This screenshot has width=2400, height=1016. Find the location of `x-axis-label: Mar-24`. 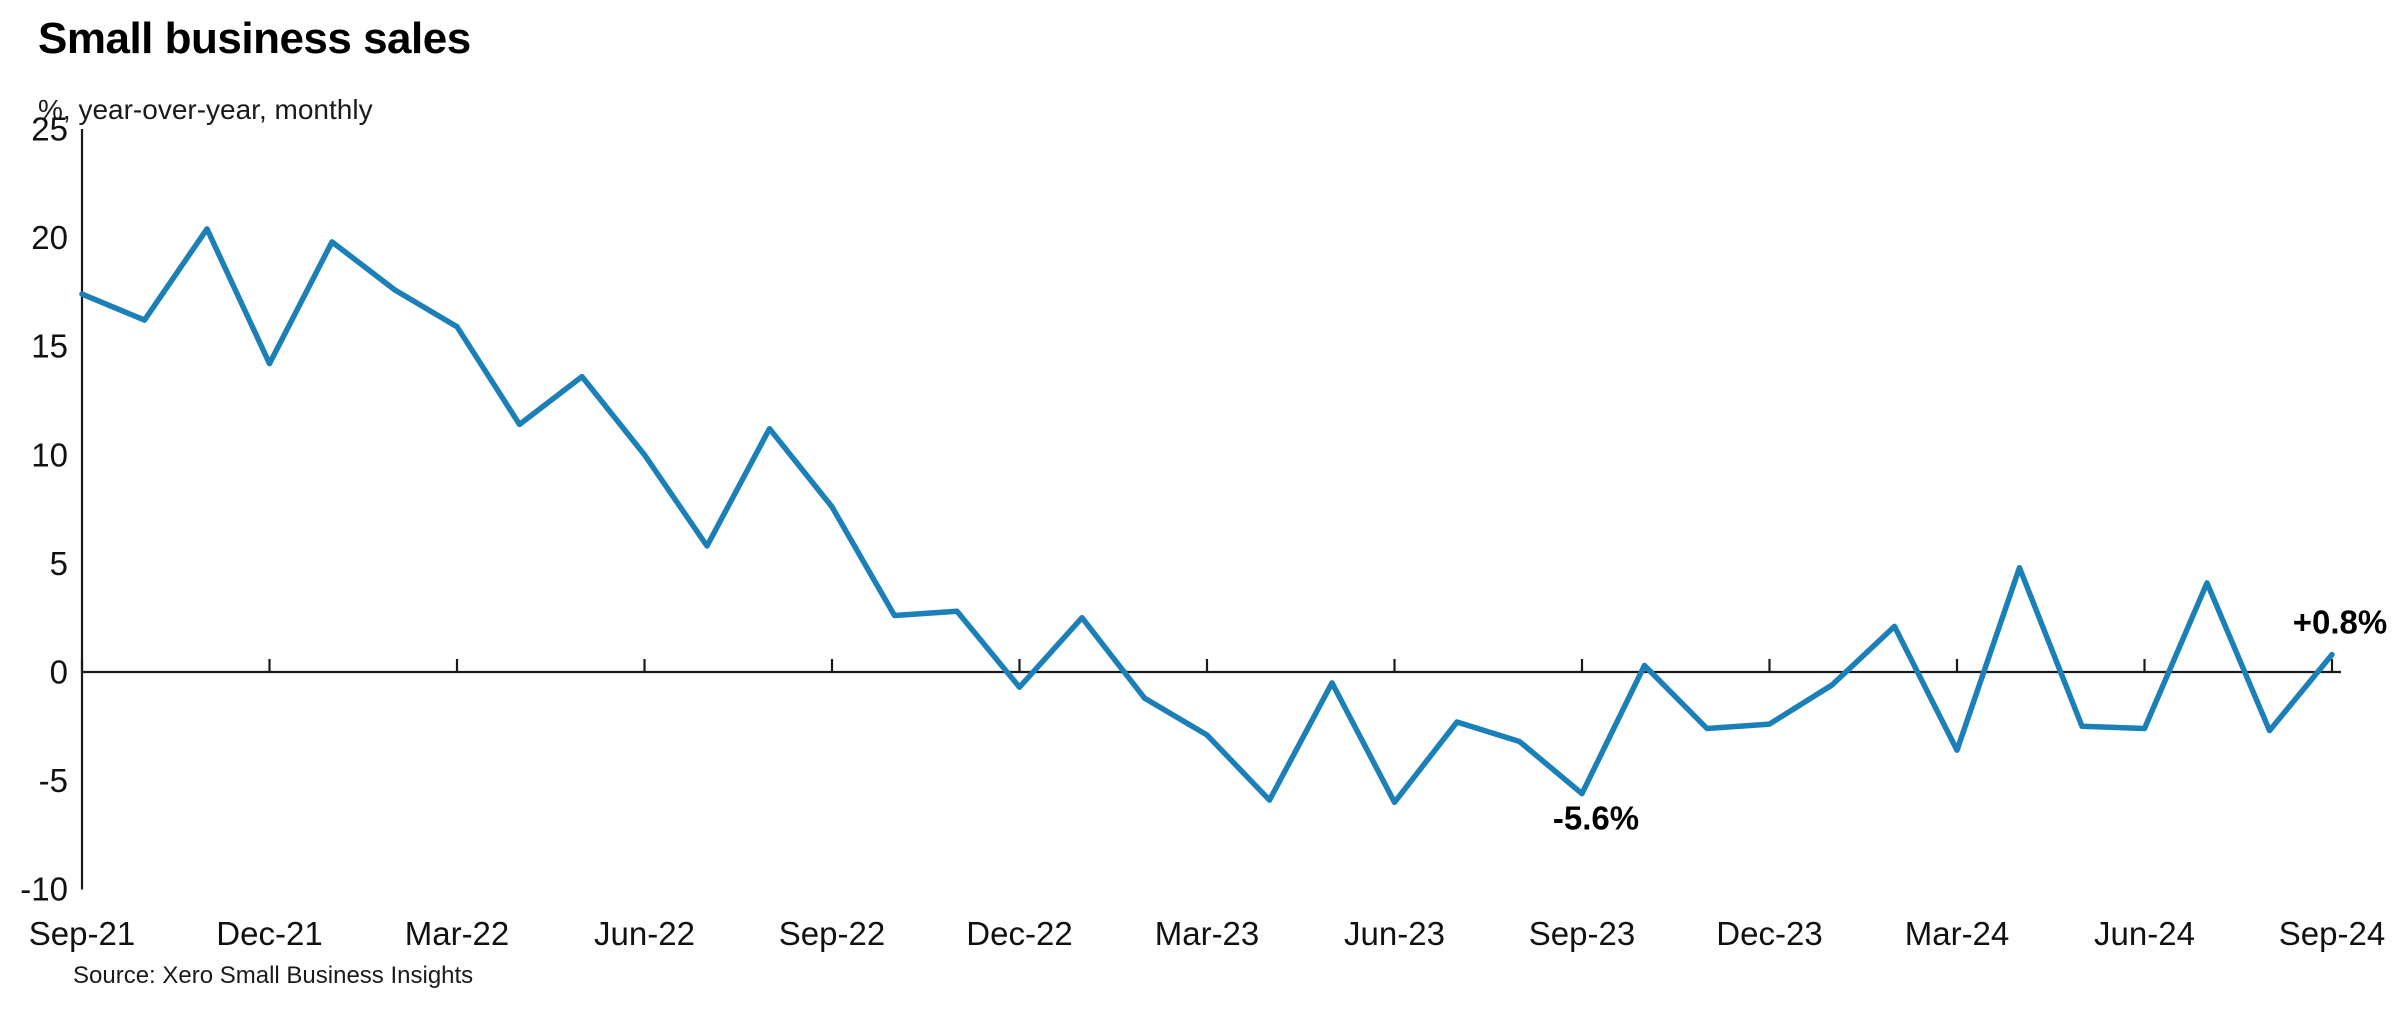

x-axis-label: Mar-24 is located at coordinates (1957, 933).